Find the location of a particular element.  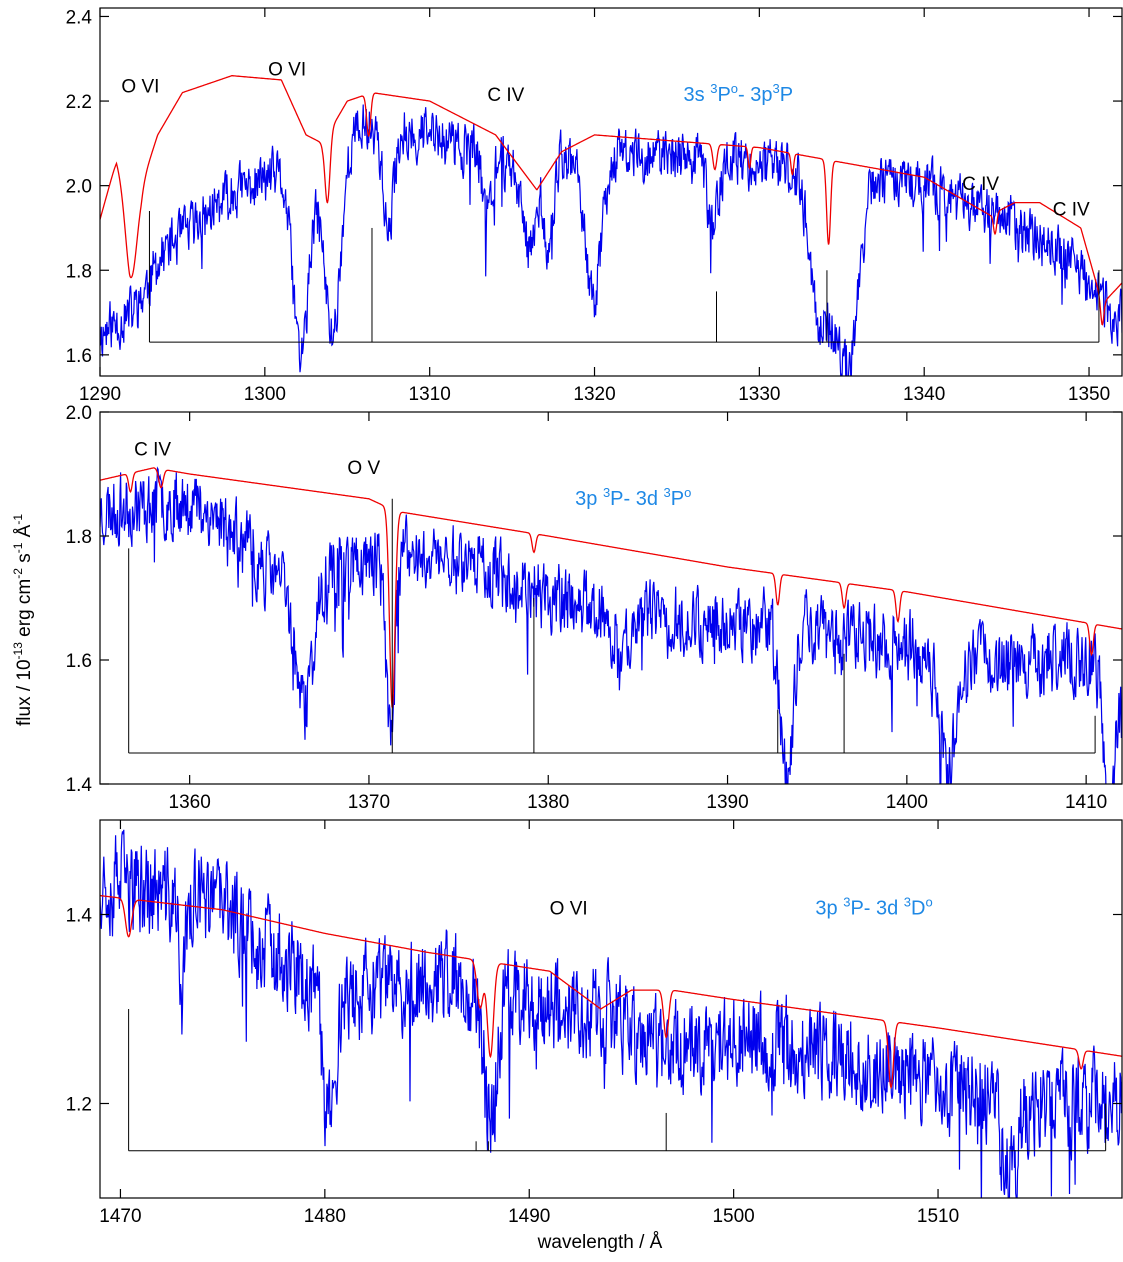

top-transition-label: 3s 3Po- 3p3P is located at coordinates (739, 93).